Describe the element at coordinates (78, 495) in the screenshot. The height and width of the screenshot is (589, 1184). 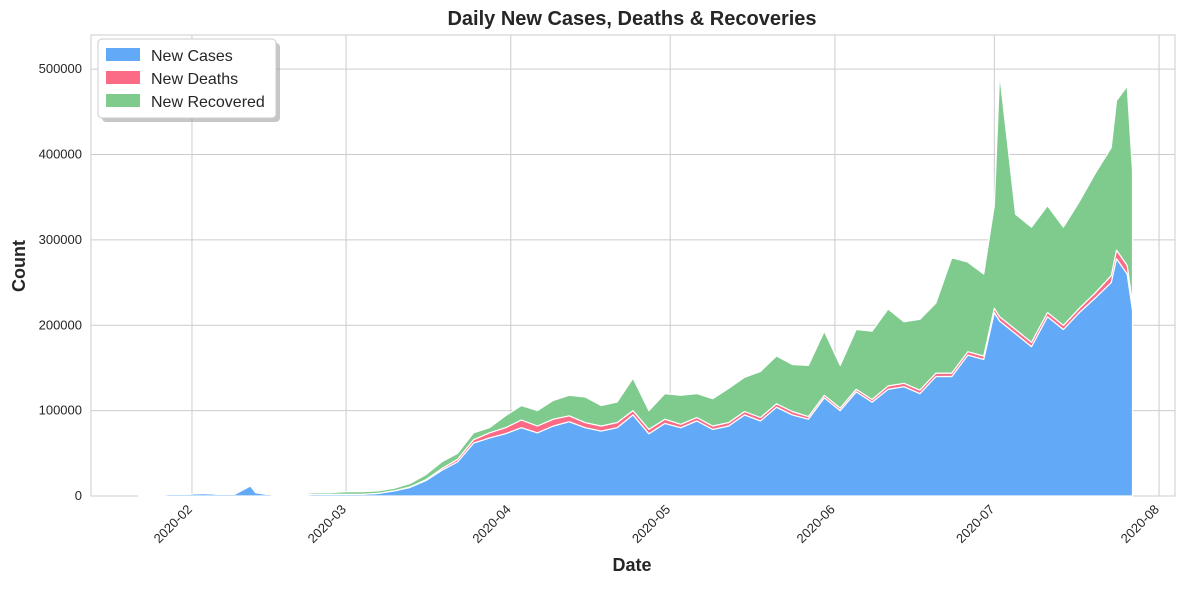
I see `y-tick-label: 0` at that location.